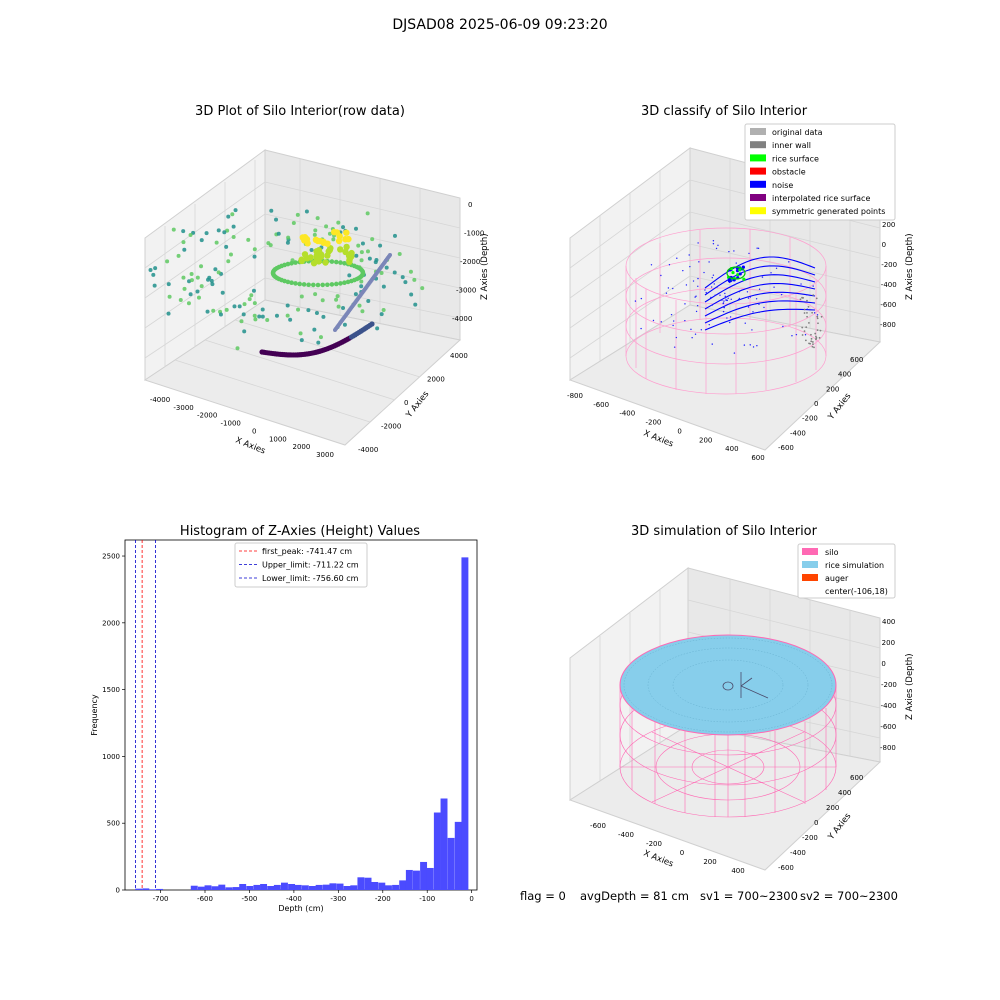  What do you see at coordinates (113, 824) in the screenshot?
I see `histogram-y-tick-label: 500` at bounding box center [113, 824].